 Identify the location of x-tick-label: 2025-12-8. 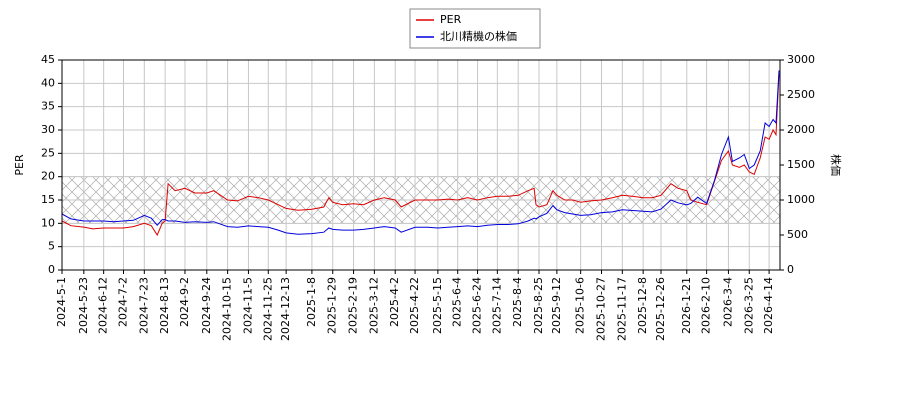
(642, 305).